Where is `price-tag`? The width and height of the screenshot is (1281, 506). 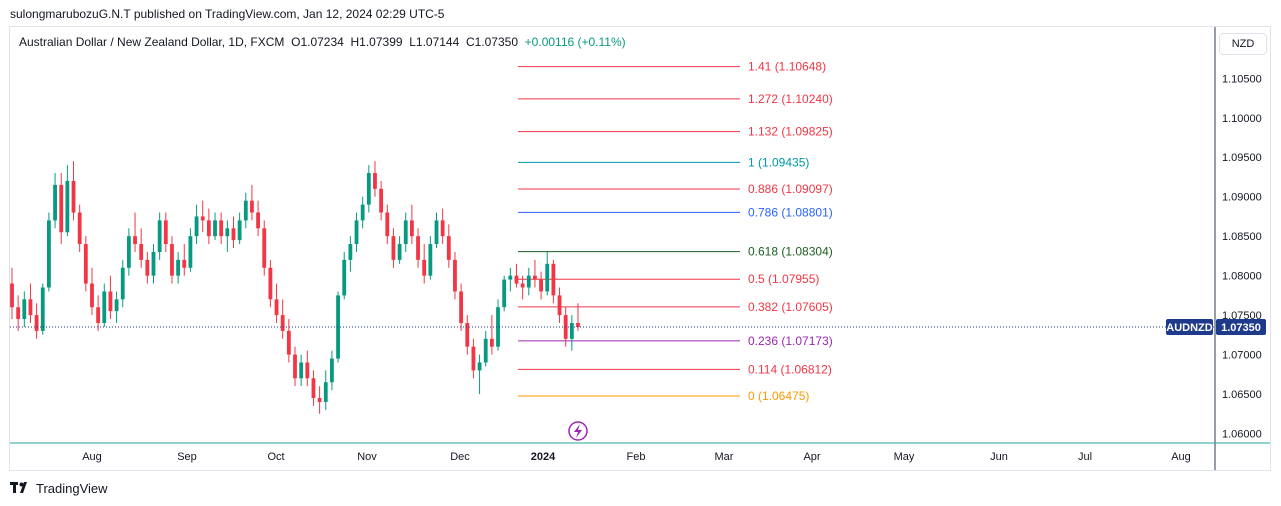
price-tag is located at coordinates (1241, 326).